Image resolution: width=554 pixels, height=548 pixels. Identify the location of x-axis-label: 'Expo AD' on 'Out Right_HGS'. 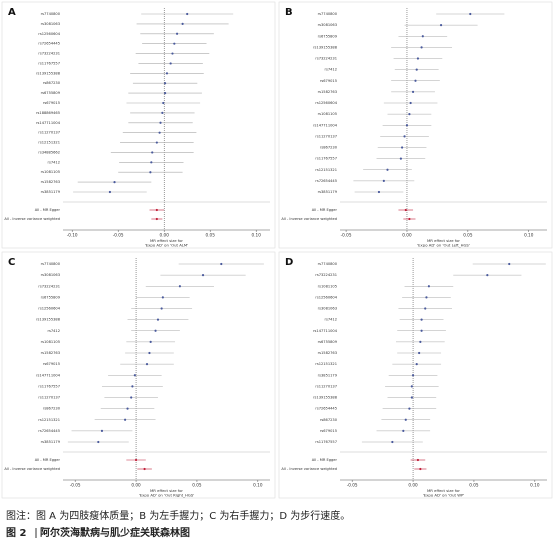
(167, 495).